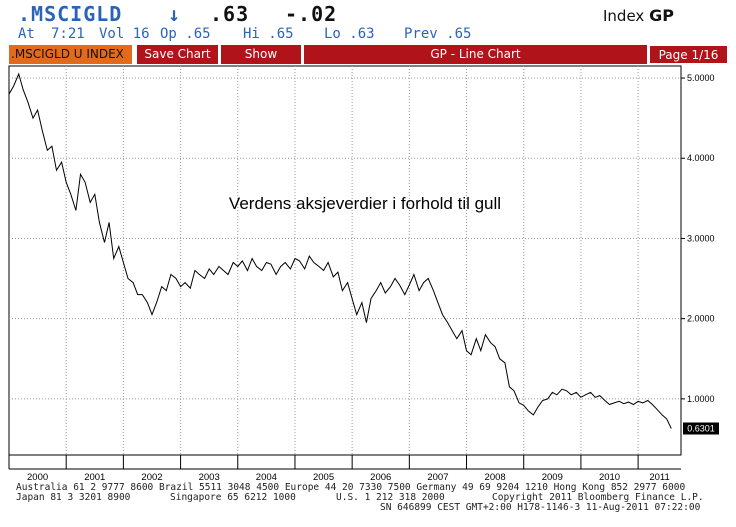 This screenshot has width=736, height=527. Describe the element at coordinates (701, 78) in the screenshot. I see `y-tick-label: 5.0000` at that location.